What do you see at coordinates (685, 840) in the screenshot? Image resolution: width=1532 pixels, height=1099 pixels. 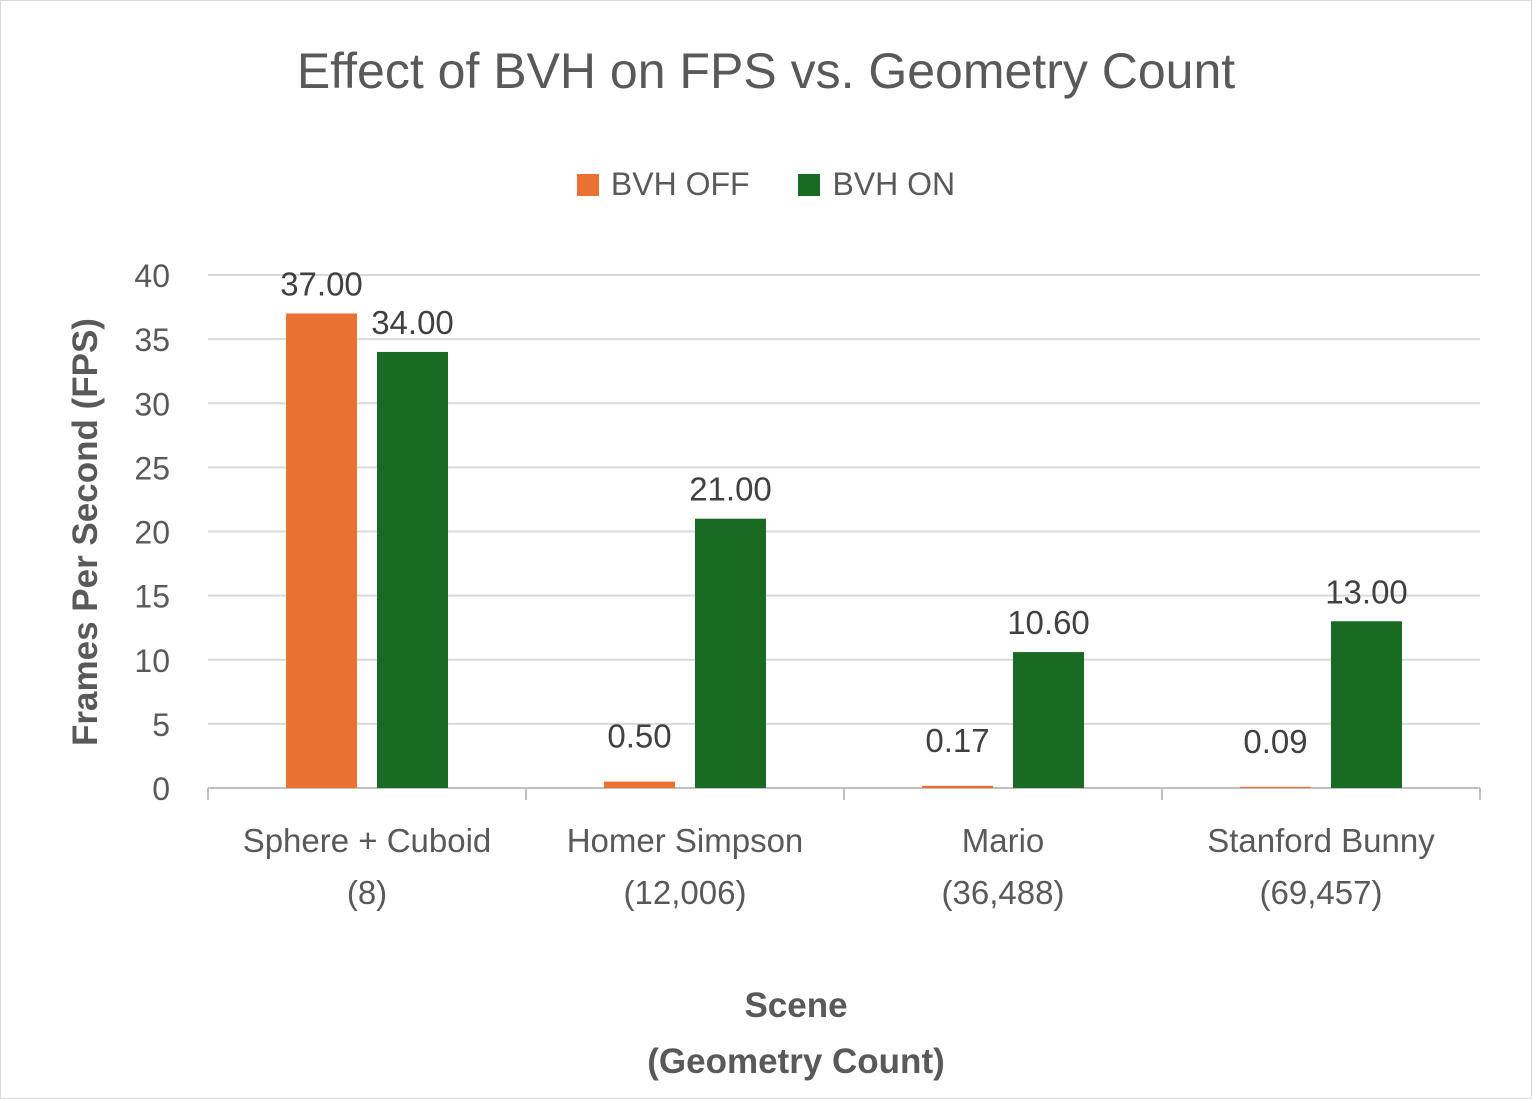 I see `x-tick-label: Homer Simpson` at bounding box center [685, 840].